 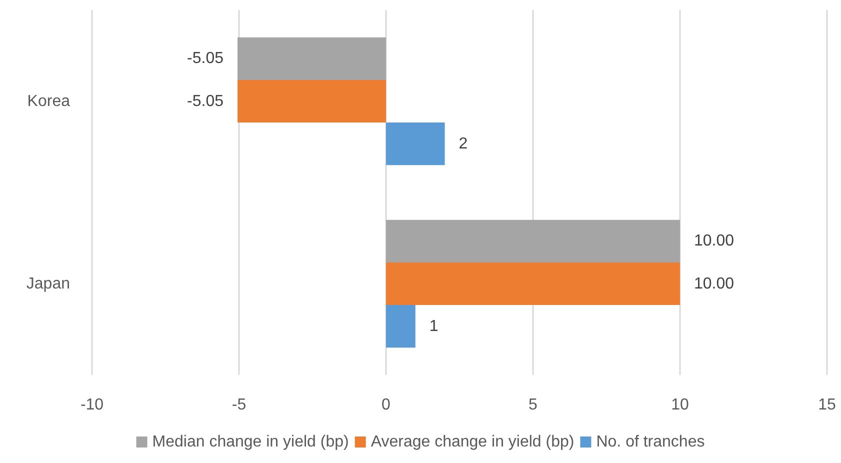 What do you see at coordinates (239, 405) in the screenshot?
I see `x-tick-label: -5` at bounding box center [239, 405].